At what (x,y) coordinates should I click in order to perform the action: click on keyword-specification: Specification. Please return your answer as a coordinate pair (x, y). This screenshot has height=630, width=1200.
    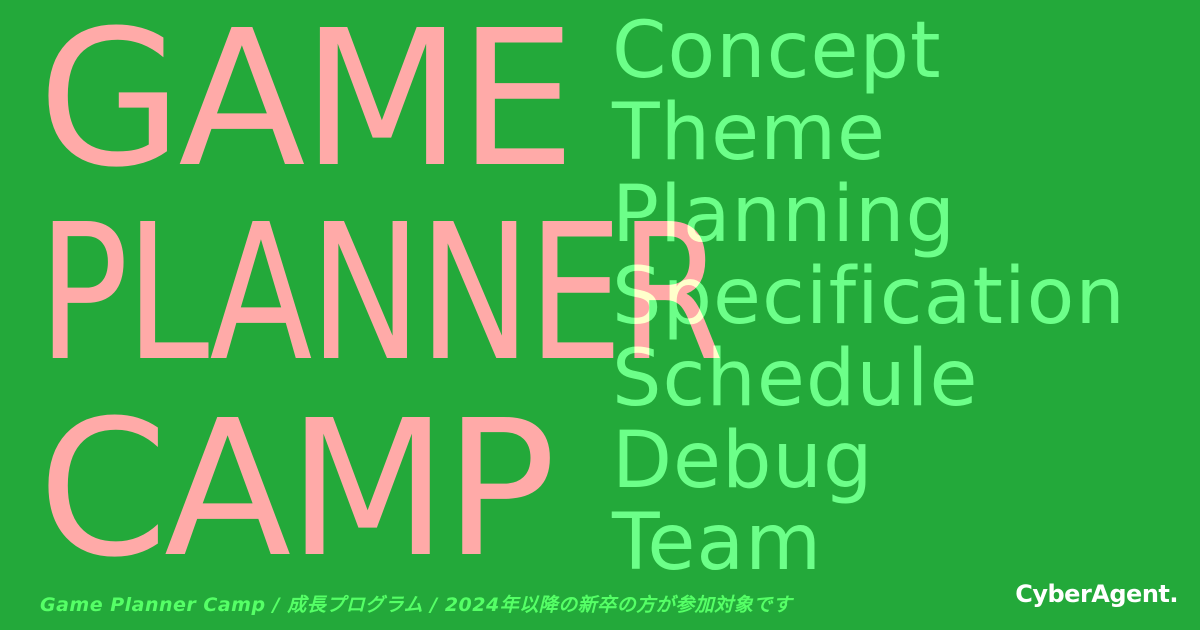
    Looking at the image, I should click on (869, 297).